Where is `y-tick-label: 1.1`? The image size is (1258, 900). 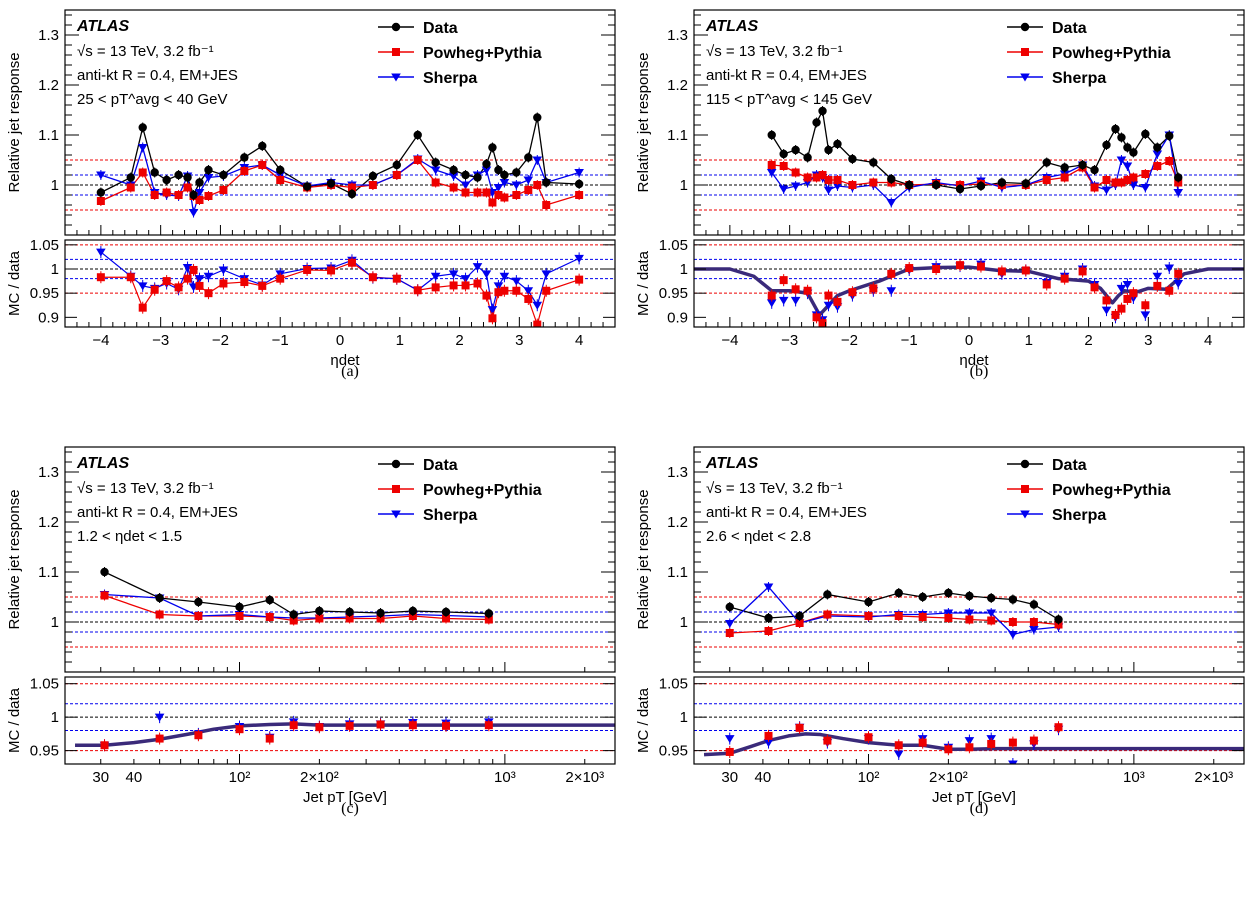 y-tick-label: 1.1 is located at coordinates (48, 572).